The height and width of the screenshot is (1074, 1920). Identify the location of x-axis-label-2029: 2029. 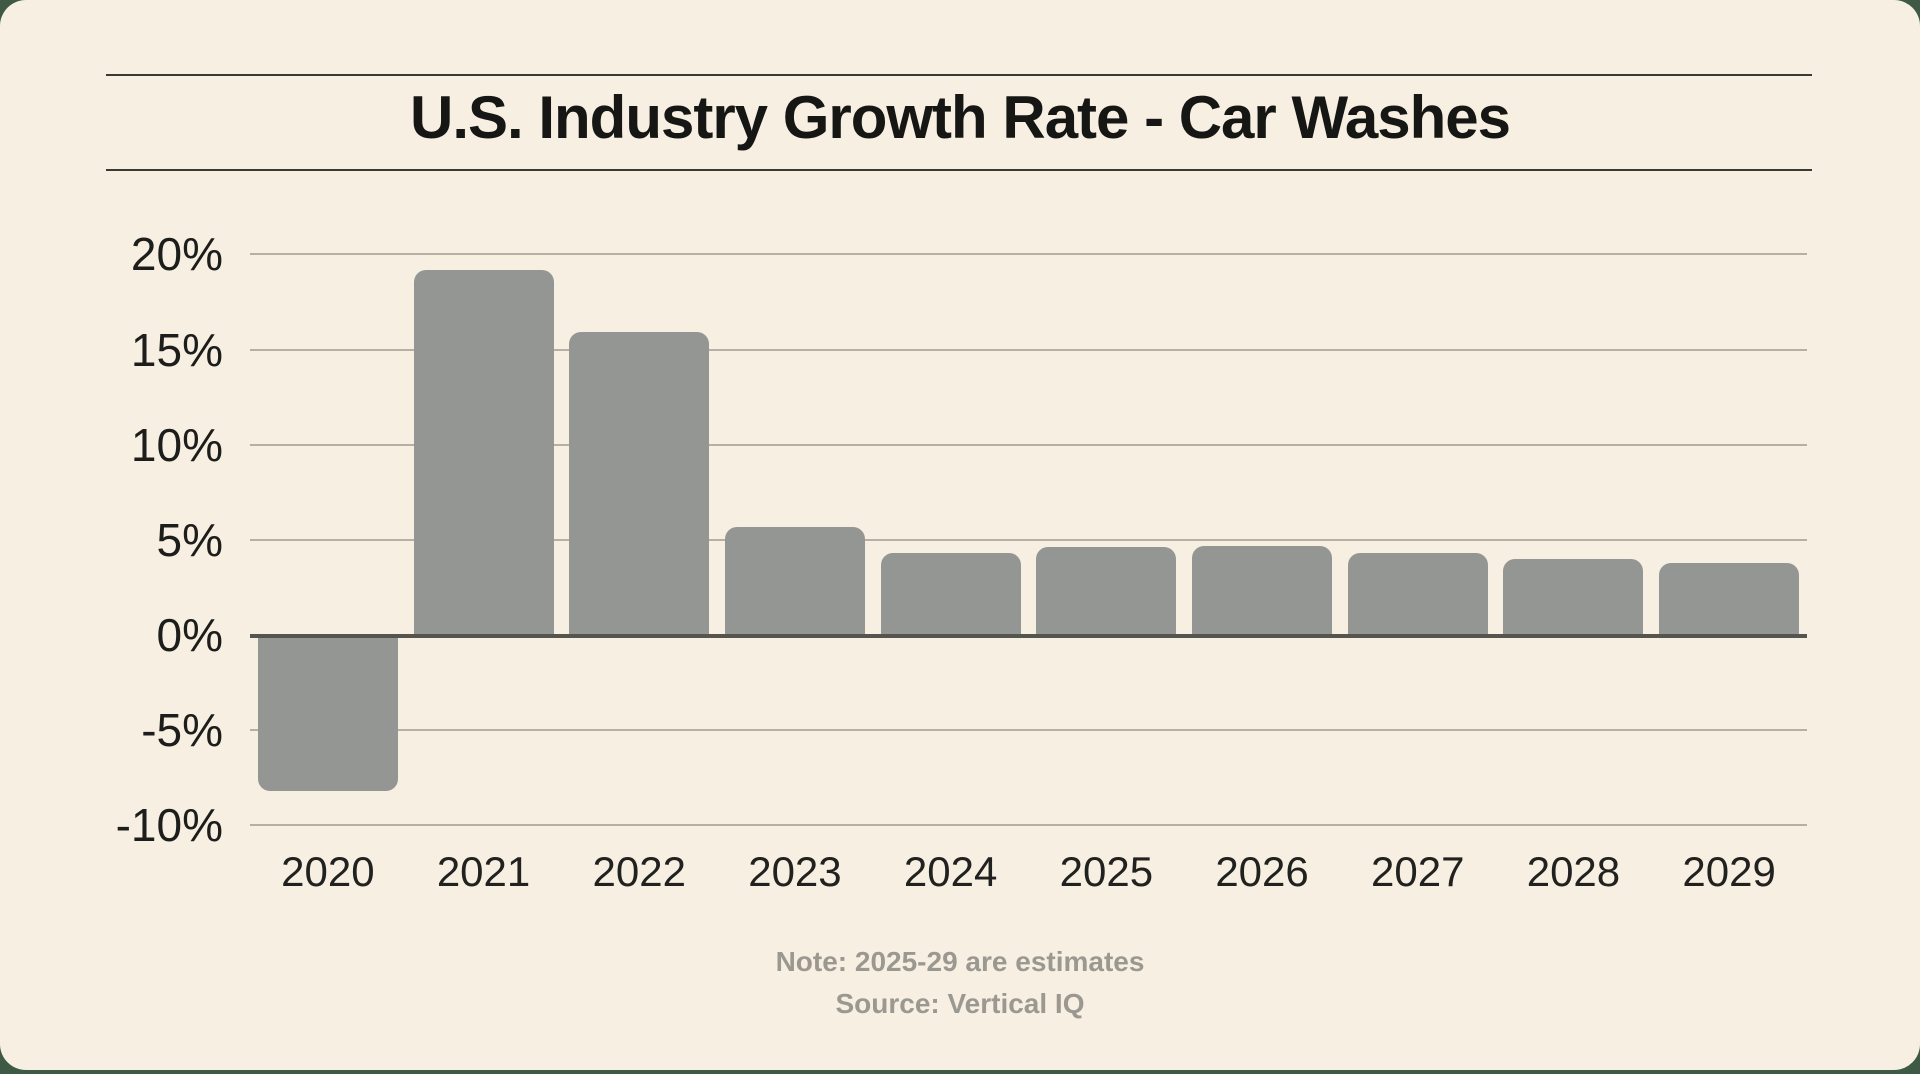
(1729, 871).